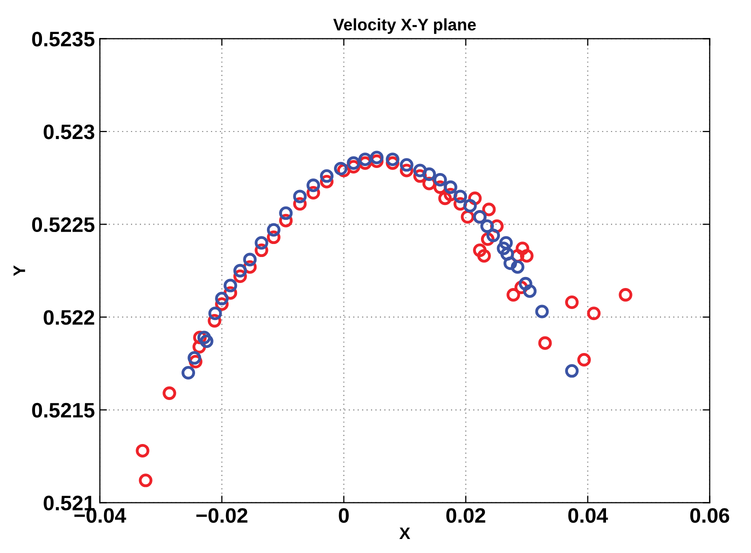 This screenshot has width=751, height=553. Describe the element at coordinates (343, 515) in the screenshot. I see `x-tick-label: 0` at that location.